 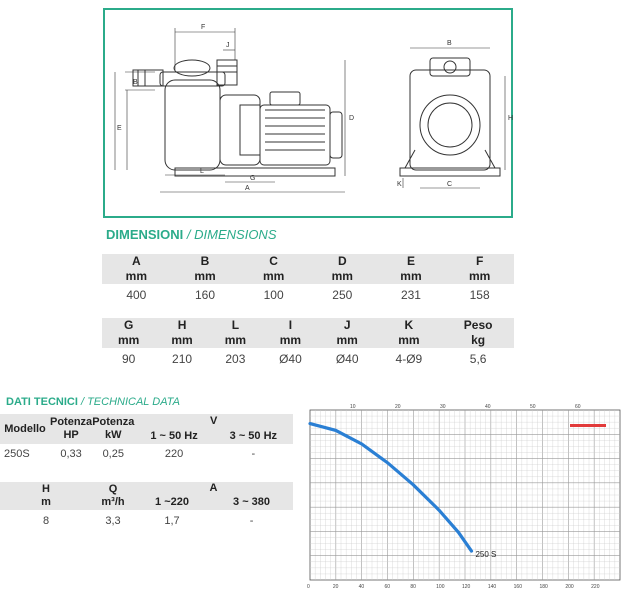 What do you see at coordinates (273, 295) in the screenshot?
I see `dim-value-c: 100` at bounding box center [273, 295].